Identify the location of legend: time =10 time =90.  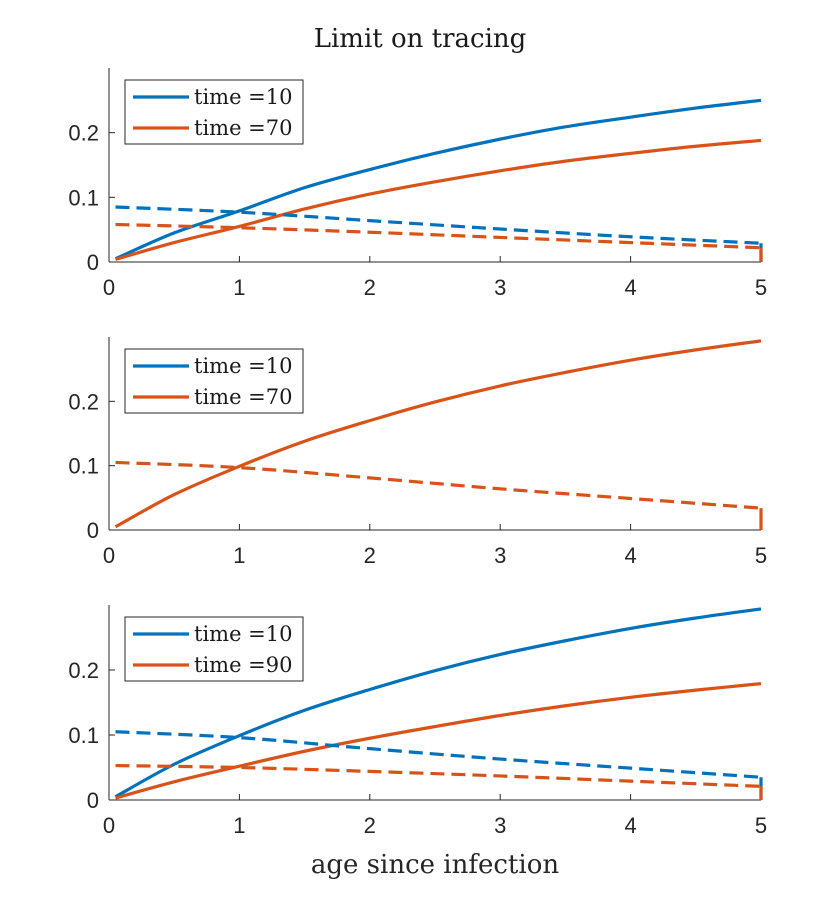
(214, 649).